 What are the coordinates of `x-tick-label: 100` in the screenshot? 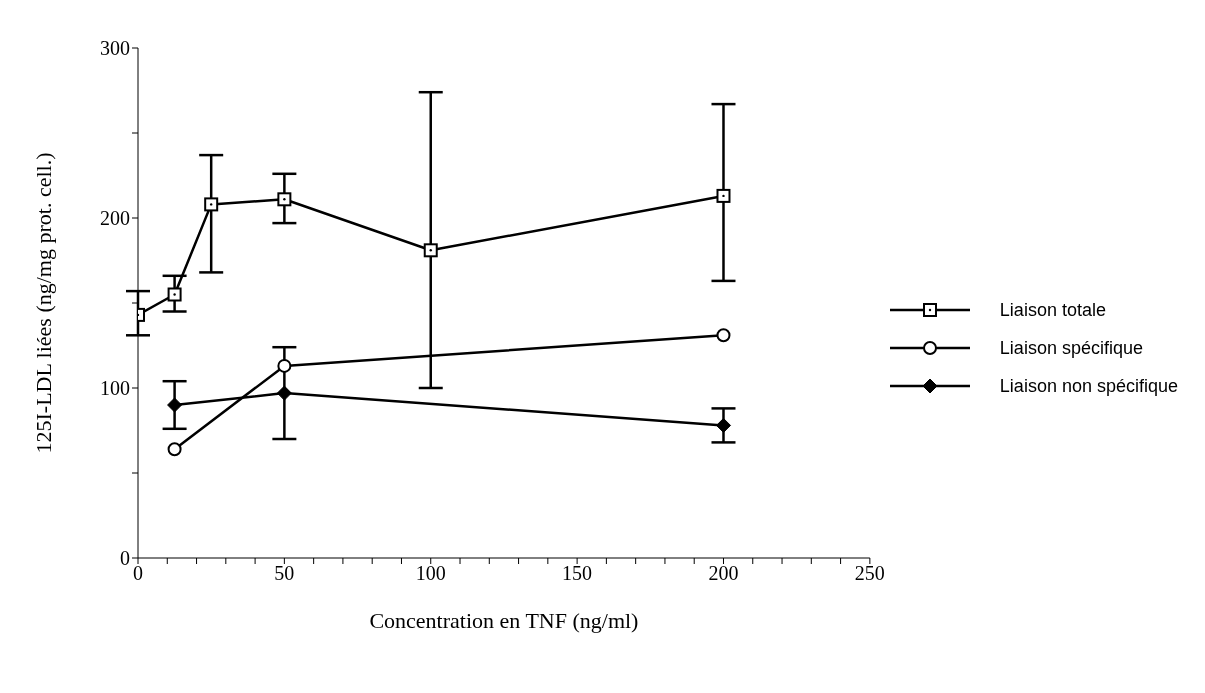 It's located at (430, 573).